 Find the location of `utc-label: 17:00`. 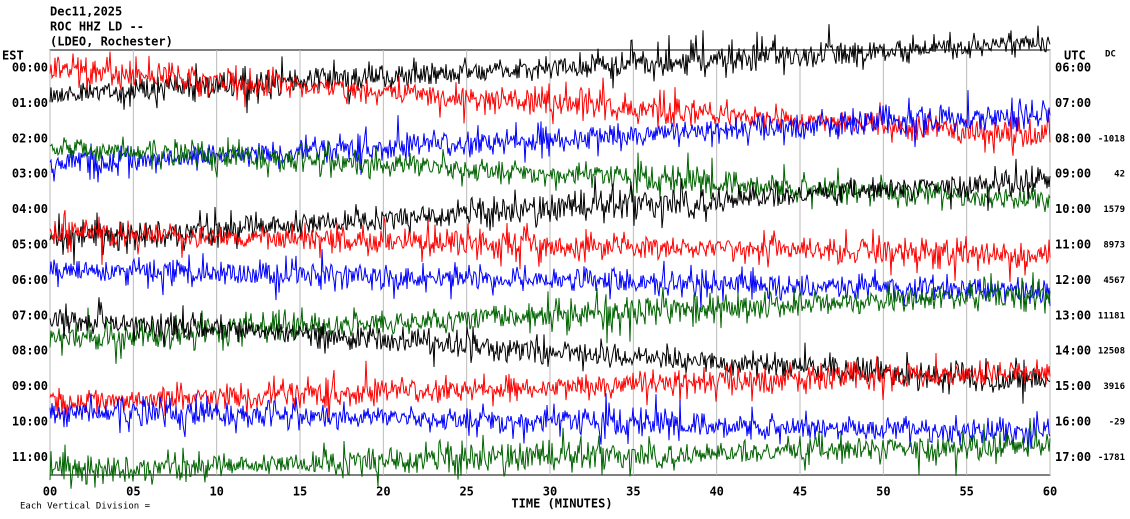

utc-label: 17:00 is located at coordinates (1073, 457).